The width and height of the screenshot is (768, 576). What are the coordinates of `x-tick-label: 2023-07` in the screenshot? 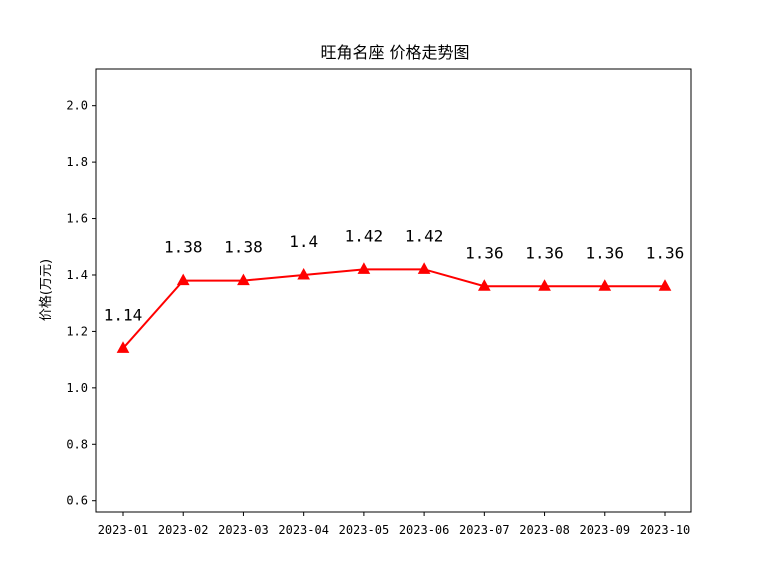 It's located at (484, 530).